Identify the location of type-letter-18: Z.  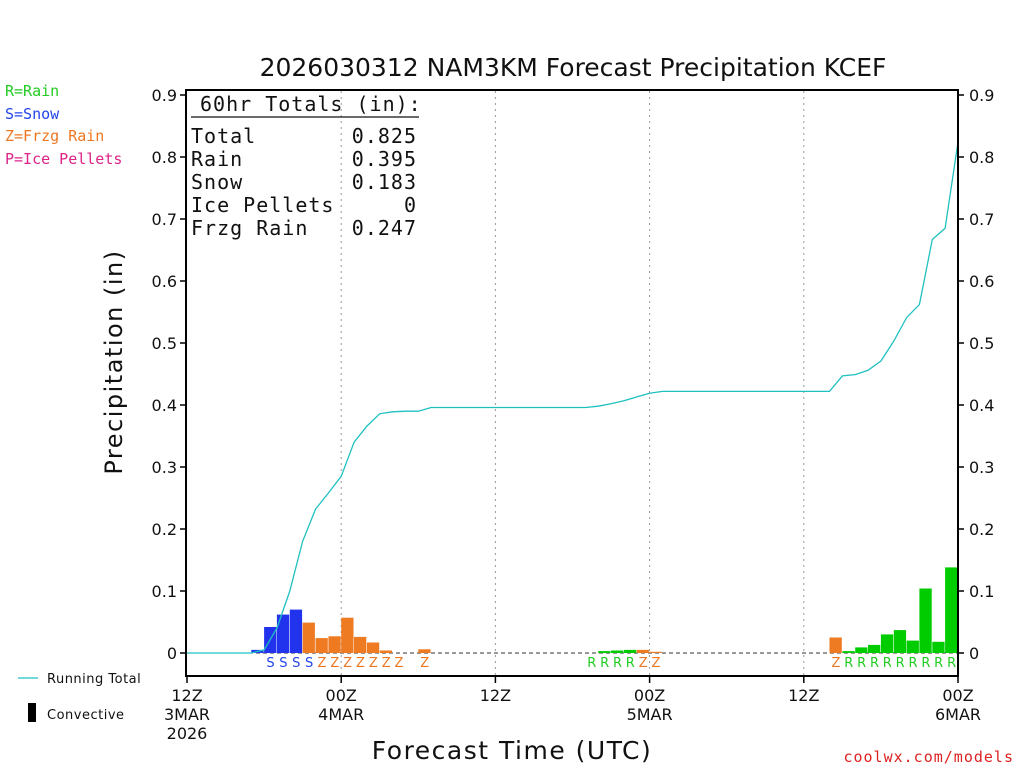
(835, 663).